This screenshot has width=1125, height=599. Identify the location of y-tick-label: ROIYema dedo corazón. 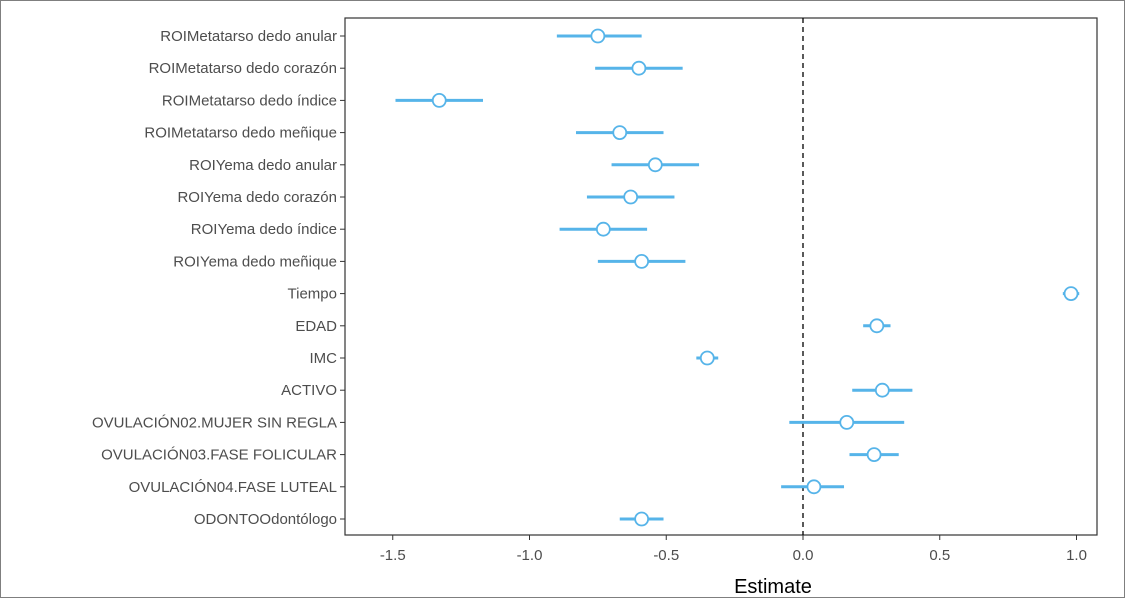
(257, 197).